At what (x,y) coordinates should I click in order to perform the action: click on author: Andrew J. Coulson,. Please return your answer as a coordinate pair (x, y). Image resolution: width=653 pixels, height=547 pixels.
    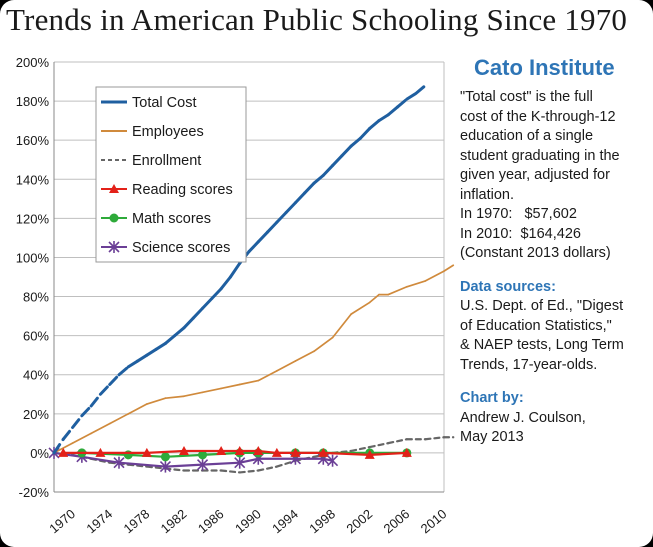
    Looking at the image, I should click on (523, 417).